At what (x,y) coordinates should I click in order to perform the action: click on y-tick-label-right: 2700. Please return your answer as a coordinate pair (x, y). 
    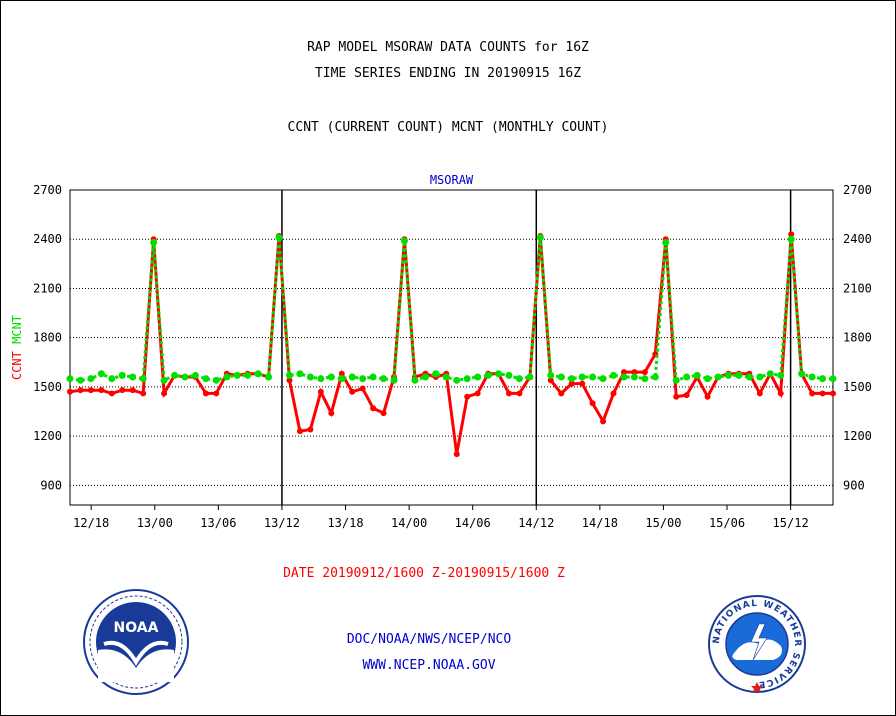
    Looking at the image, I should click on (857, 190).